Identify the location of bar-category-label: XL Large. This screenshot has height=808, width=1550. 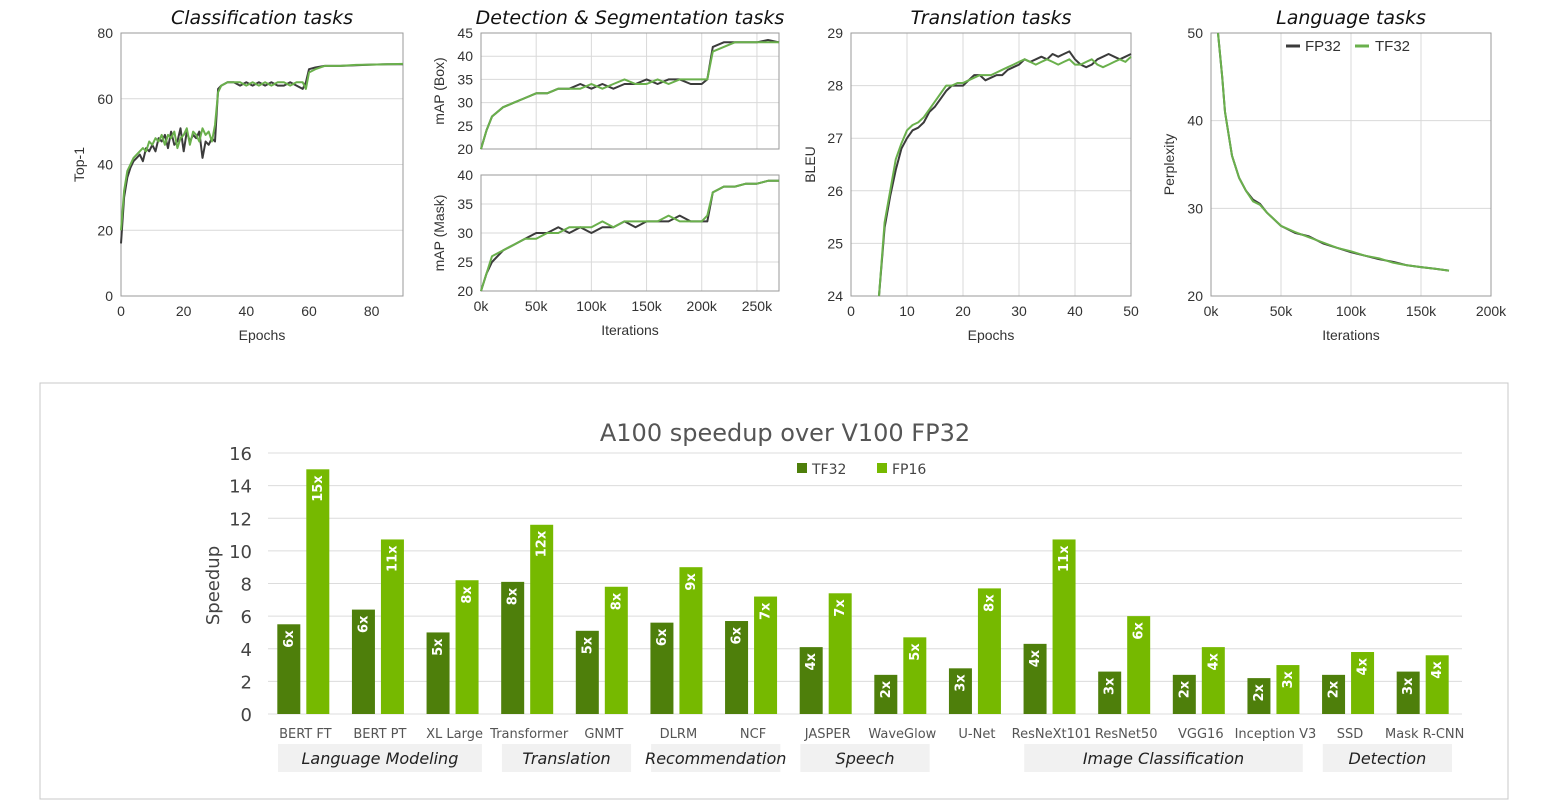
(454, 734).